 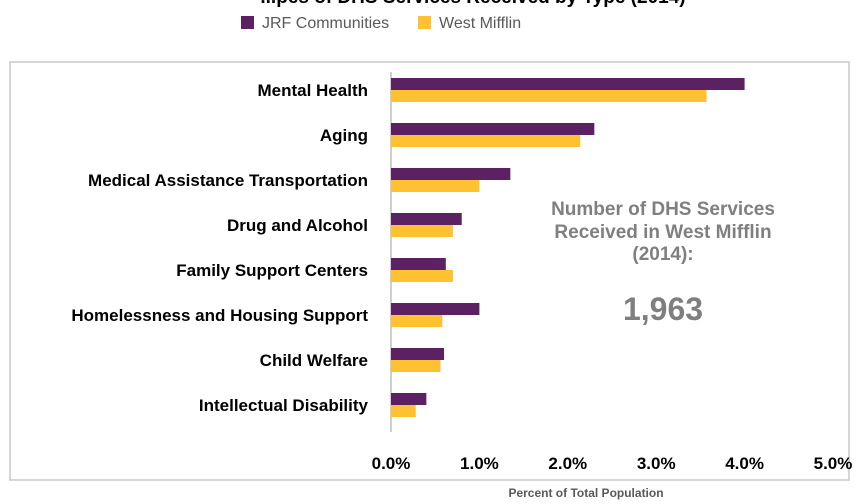 What do you see at coordinates (312, 90) in the screenshot?
I see `category-label: Mental Health` at bounding box center [312, 90].